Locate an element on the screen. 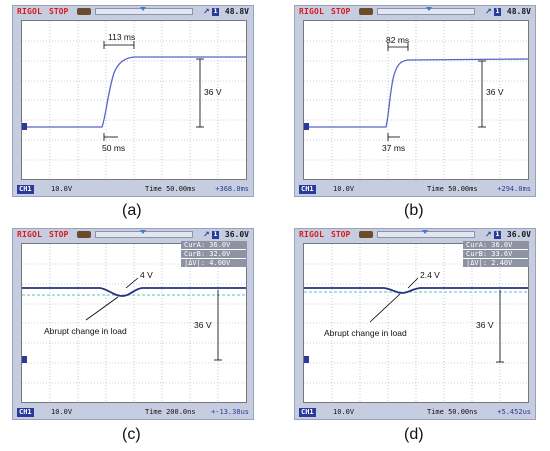 Image resolution: width=550 pixels, height=451 pixels. caption-b: (b) is located at coordinates (414, 210).